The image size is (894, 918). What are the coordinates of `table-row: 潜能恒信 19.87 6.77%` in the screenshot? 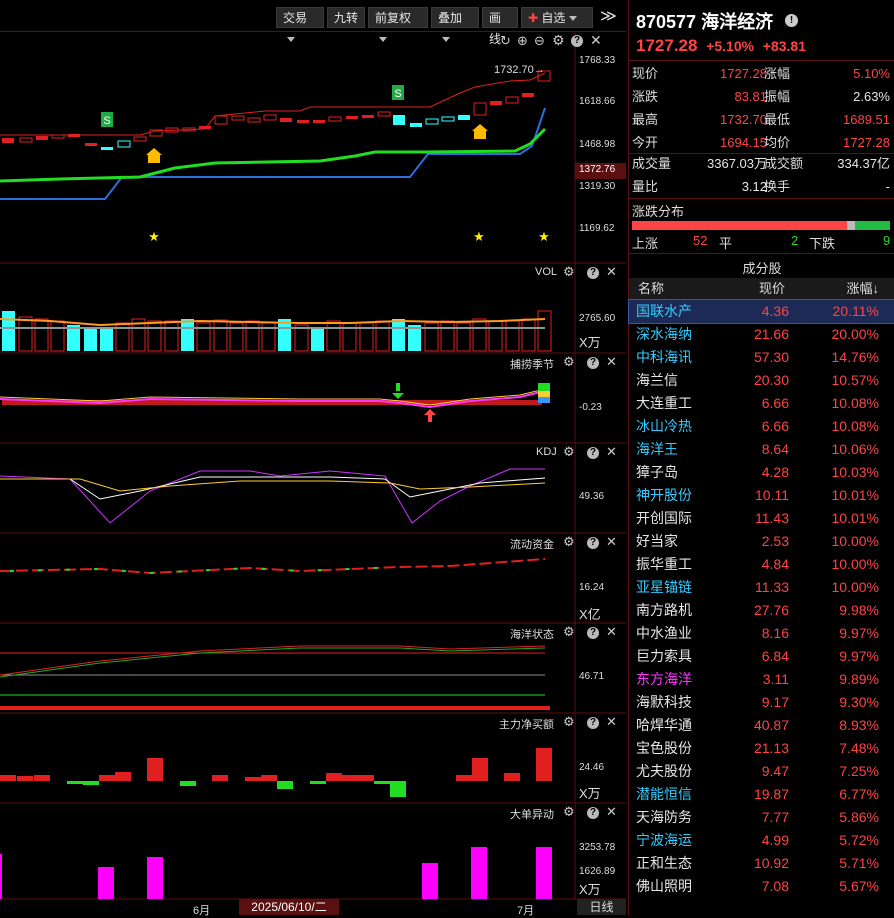 It's located at (761, 794).